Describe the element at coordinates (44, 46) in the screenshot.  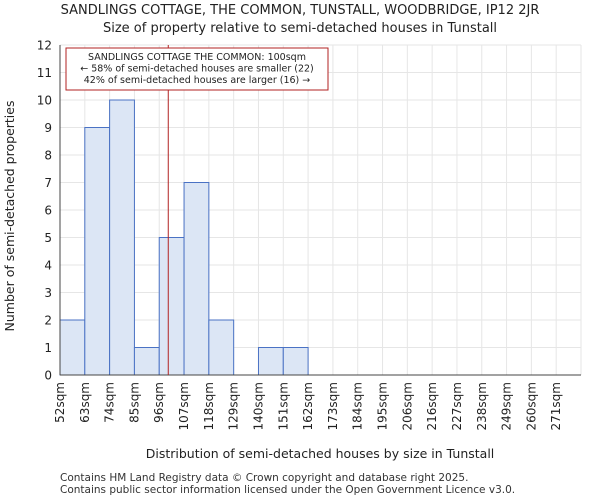
I see `y-tick-label: 12` at that location.